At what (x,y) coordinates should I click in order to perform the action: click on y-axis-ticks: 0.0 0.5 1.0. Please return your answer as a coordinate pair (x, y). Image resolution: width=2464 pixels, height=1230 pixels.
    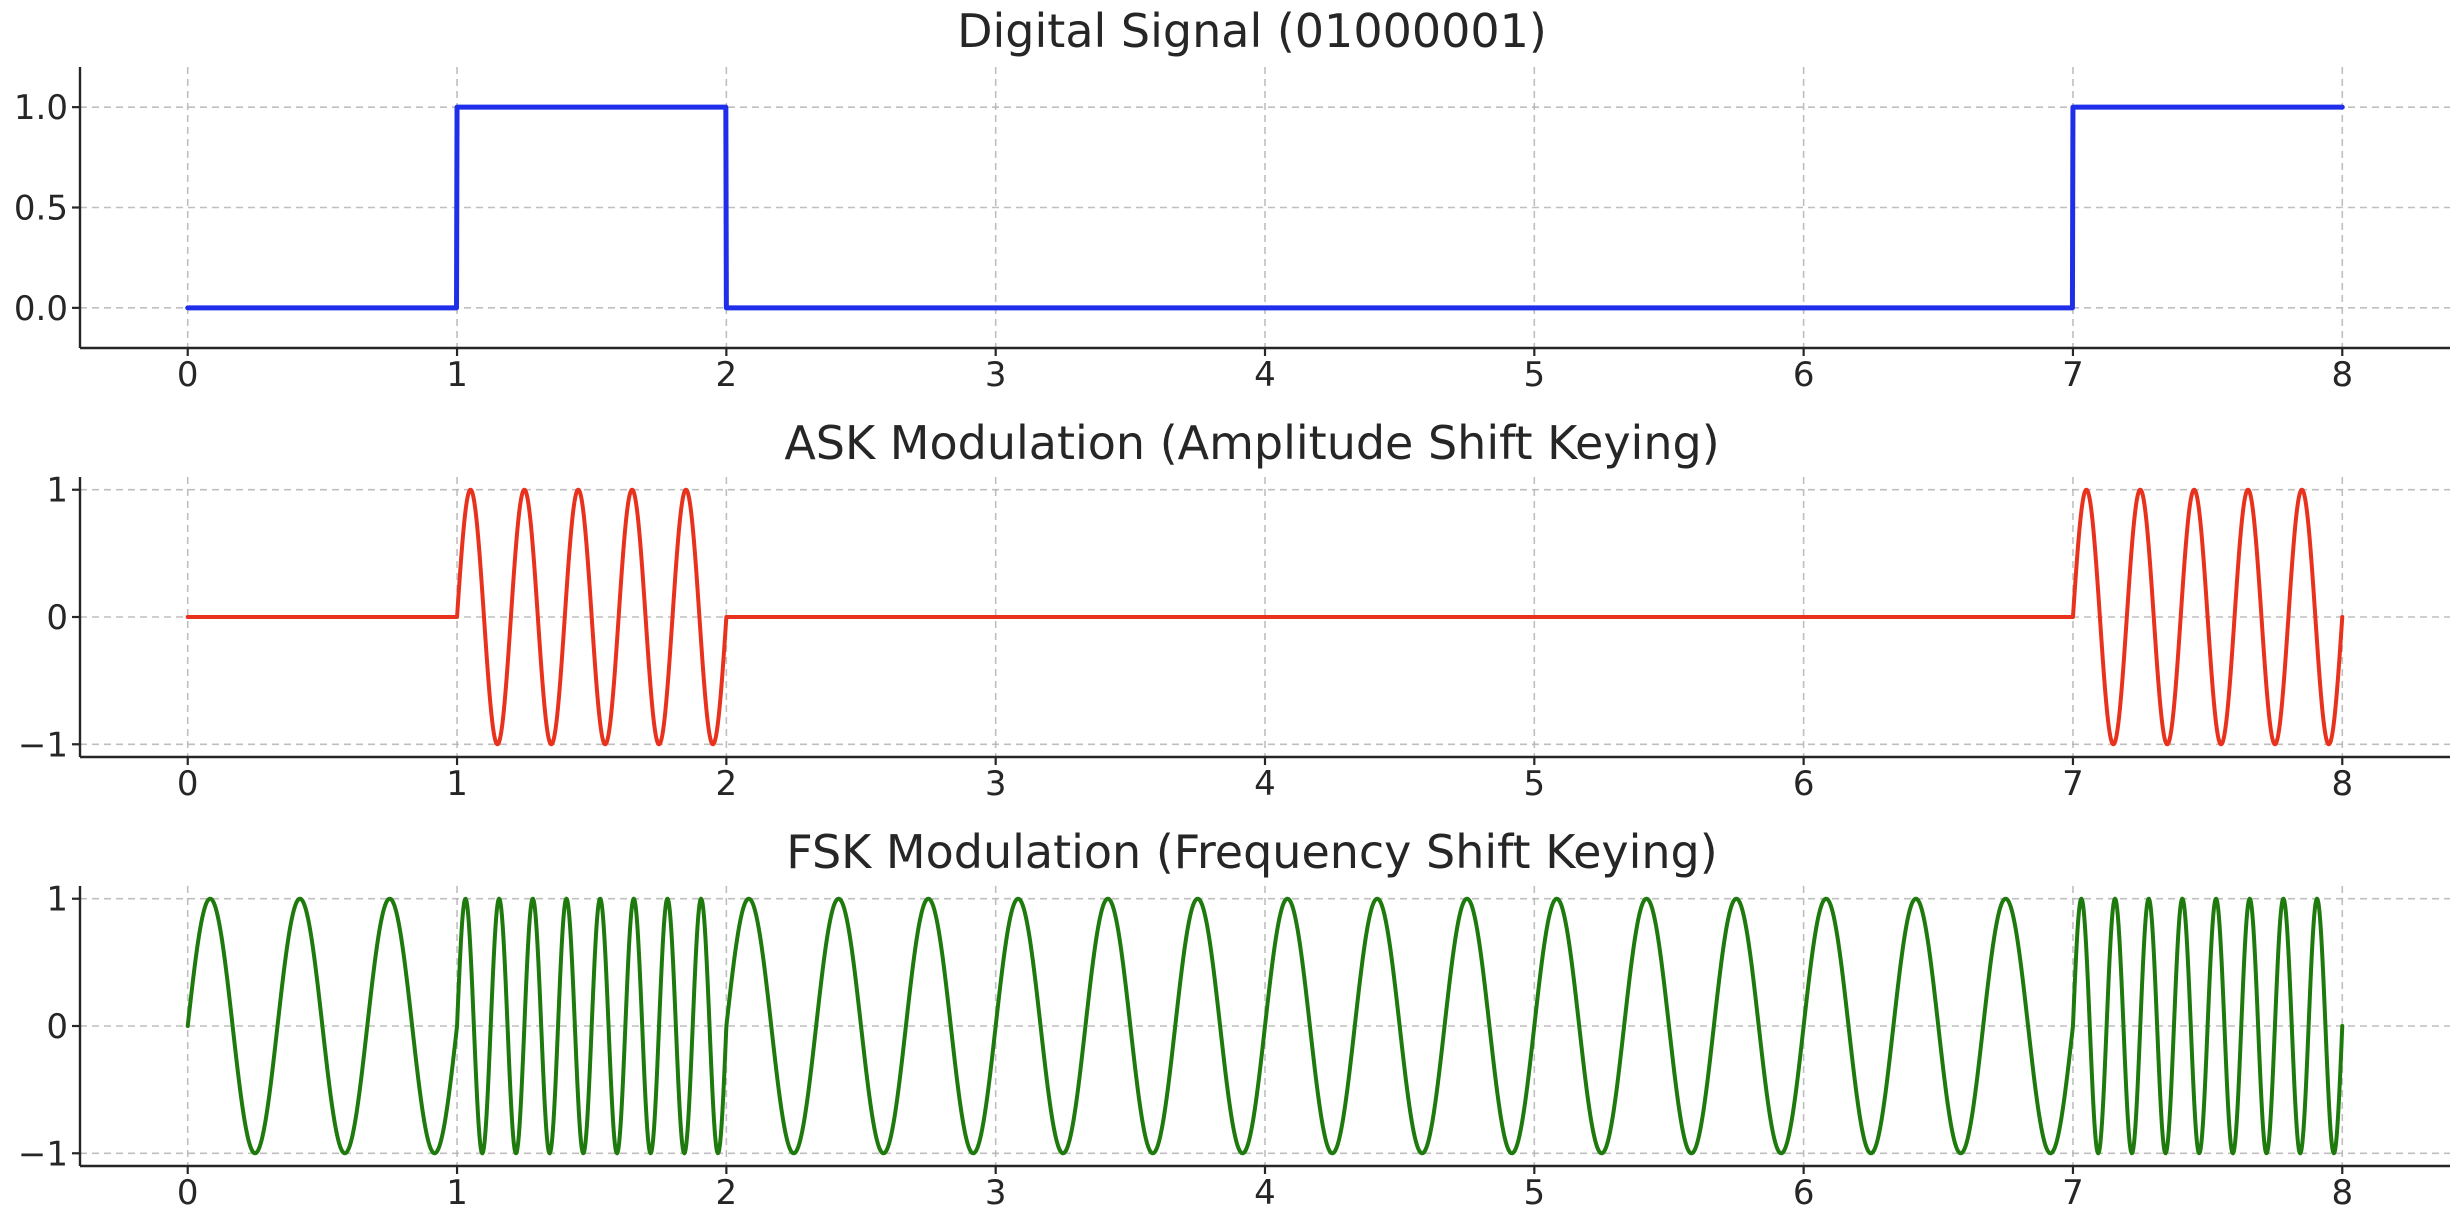
    Looking at the image, I should click on (47, 208).